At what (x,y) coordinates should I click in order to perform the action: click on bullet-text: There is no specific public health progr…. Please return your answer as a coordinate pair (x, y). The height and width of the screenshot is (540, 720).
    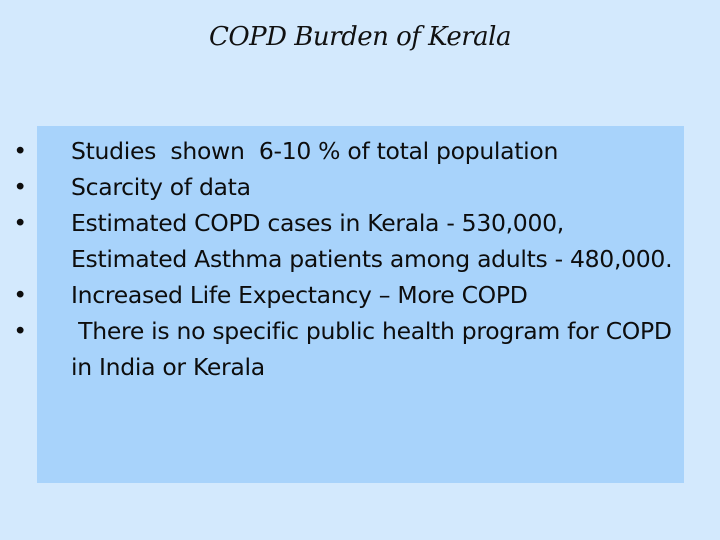
    Looking at the image, I should click on (375, 349).